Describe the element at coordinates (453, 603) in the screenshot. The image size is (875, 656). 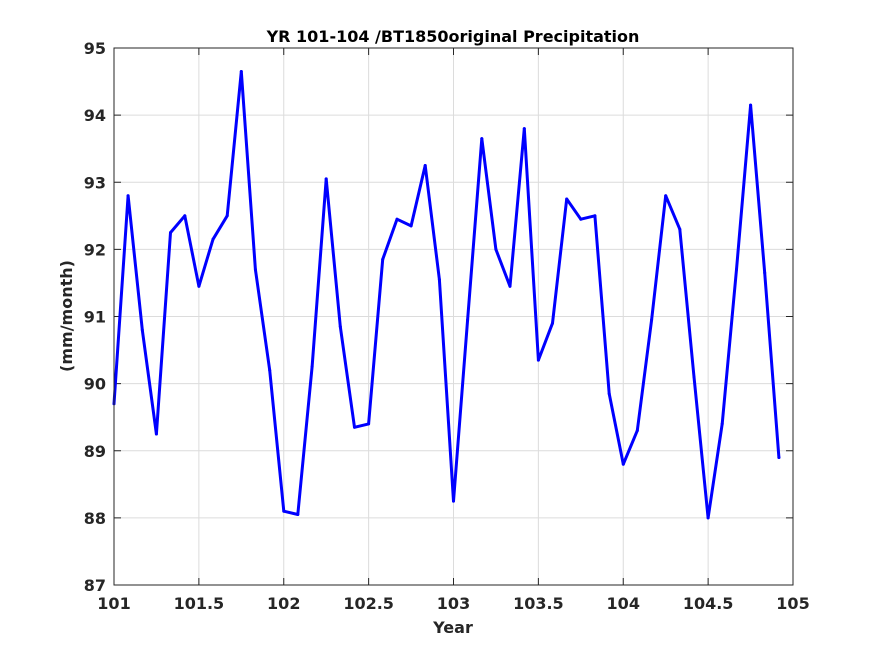
I see `x-tick-label: 103` at that location.